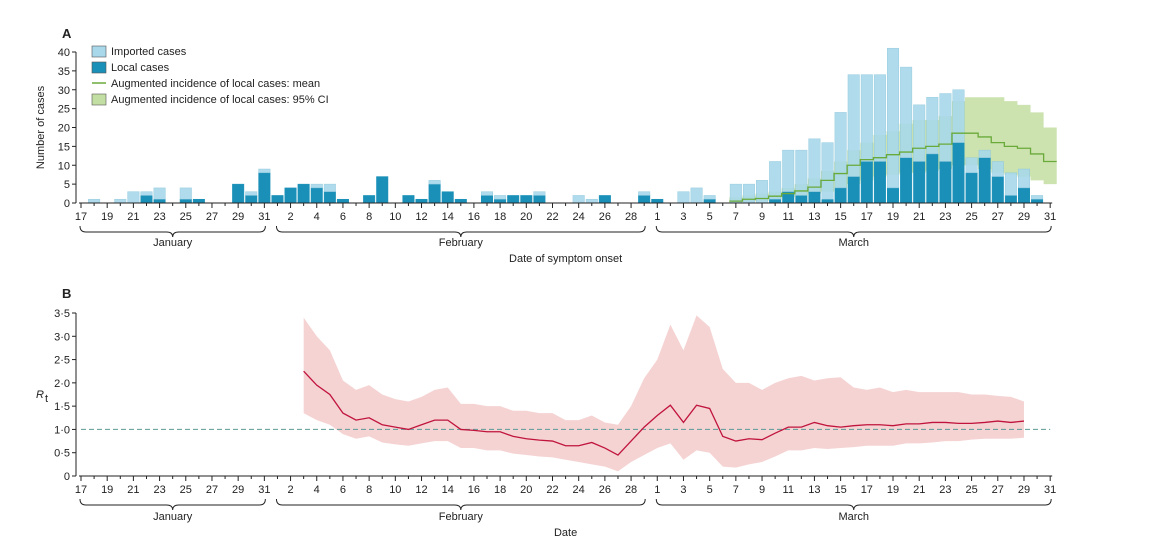  What do you see at coordinates (212, 217) in the screenshot?
I see `x-tick-label: 27` at bounding box center [212, 217].